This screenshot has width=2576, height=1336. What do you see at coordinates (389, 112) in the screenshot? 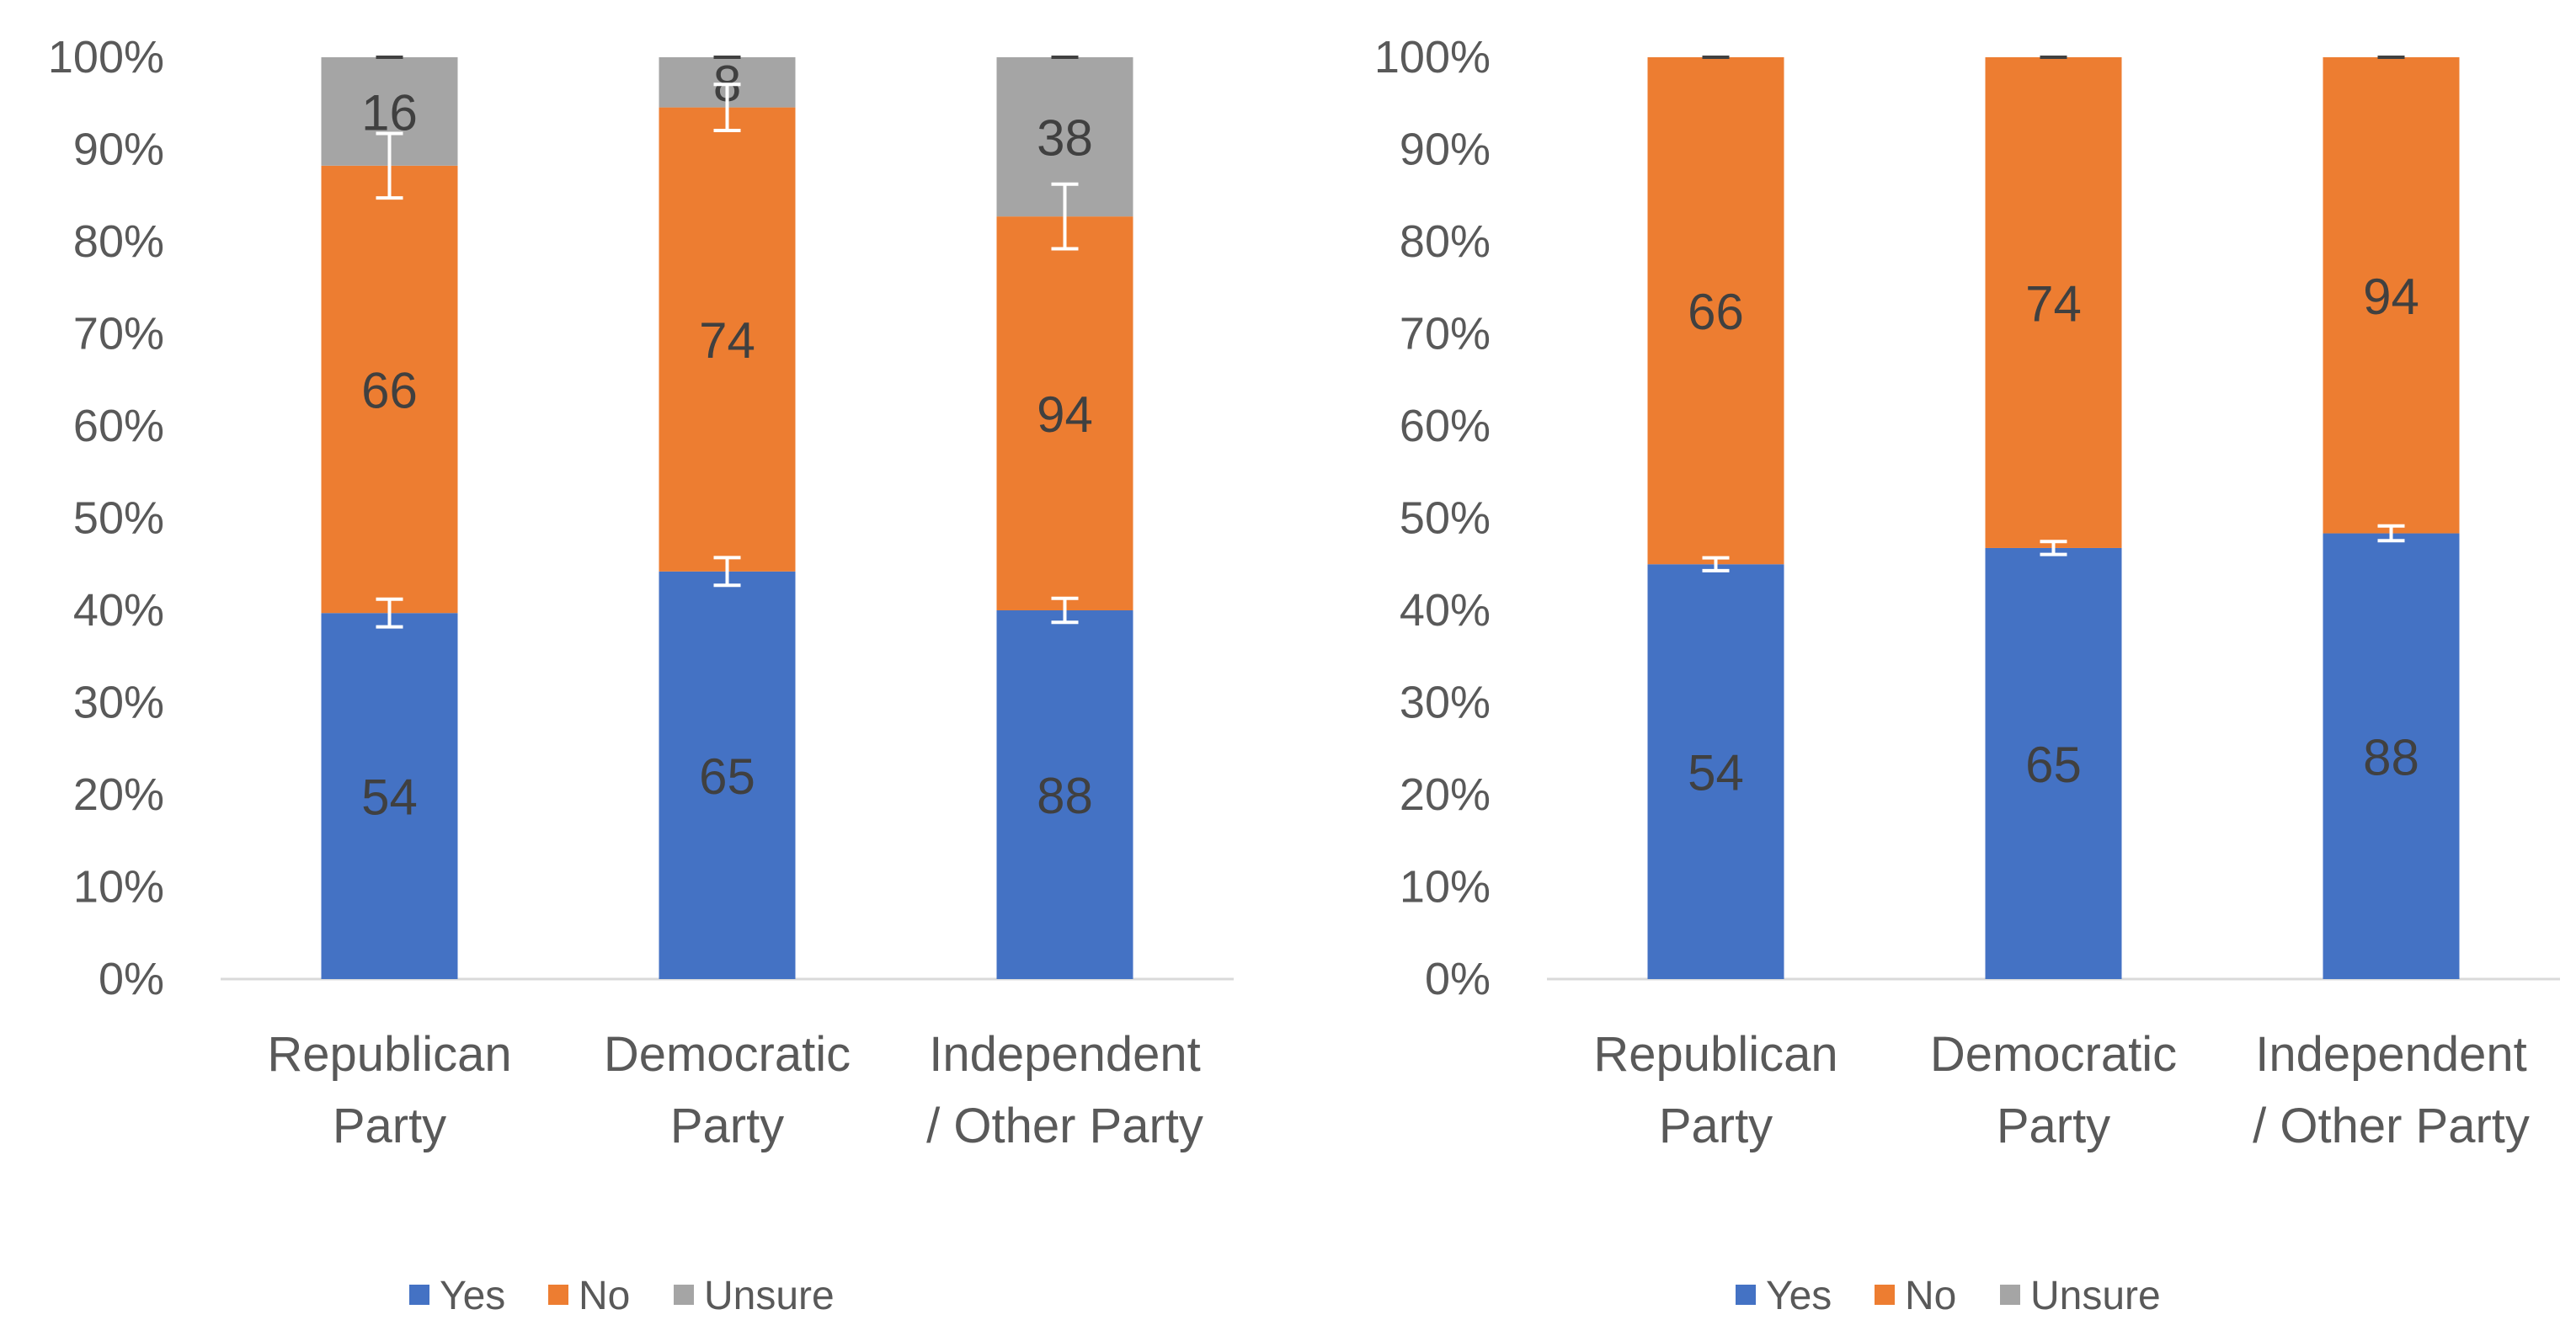
I see `data-label-unsure: 16` at bounding box center [389, 112].